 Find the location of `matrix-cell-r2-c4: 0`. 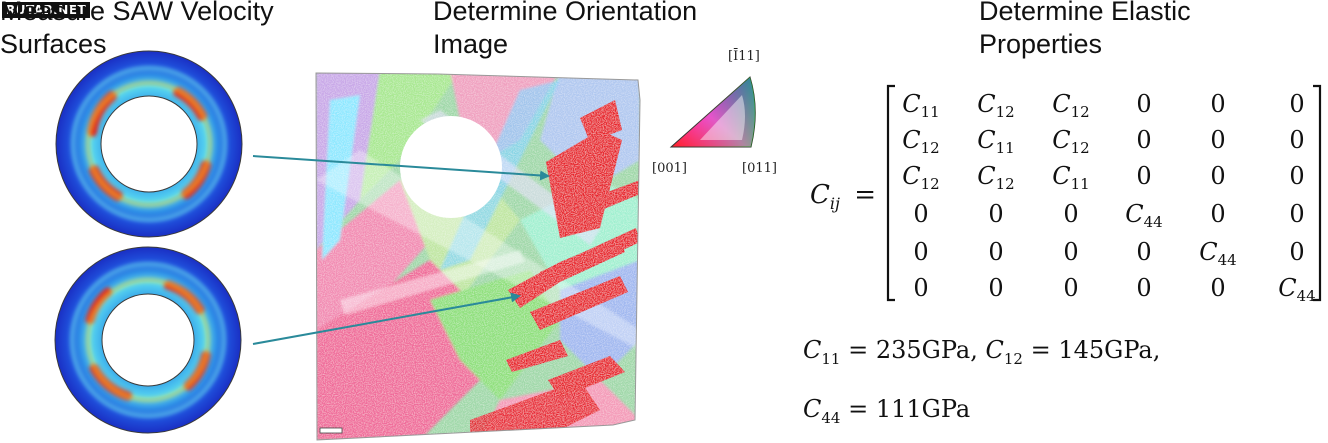

matrix-cell-r2-c4: 0 is located at coordinates (1144, 140).